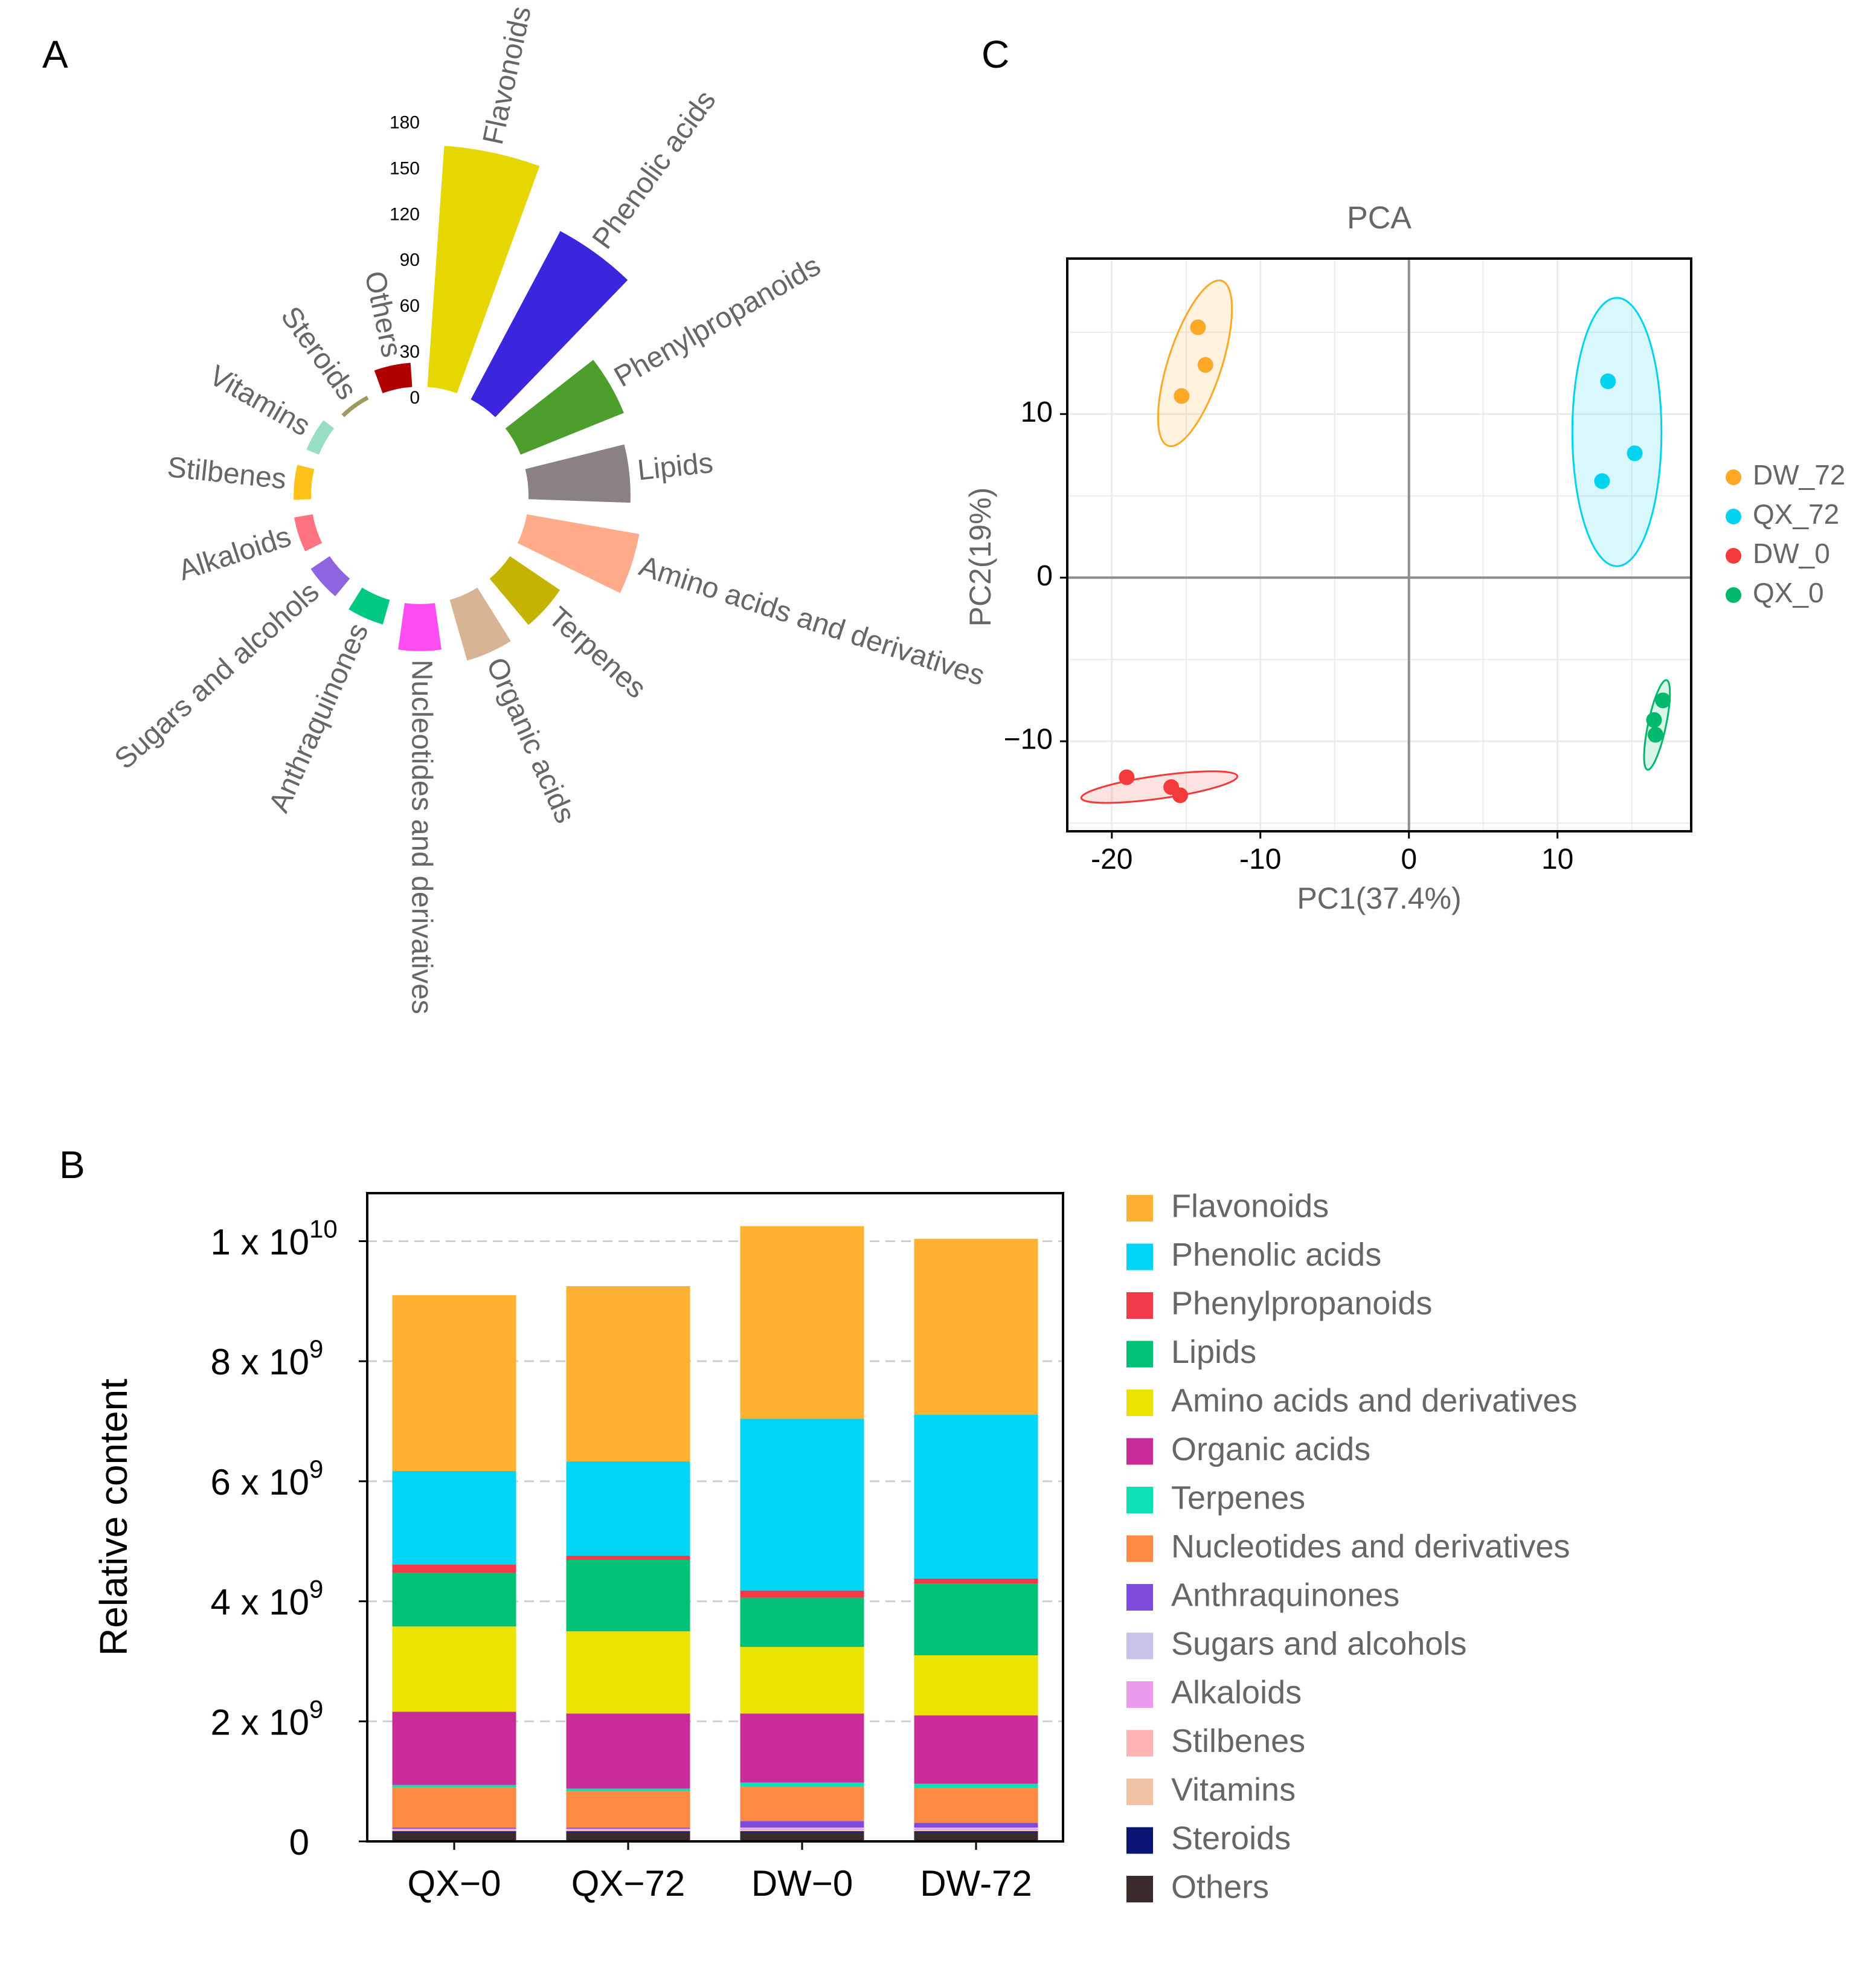  What do you see at coordinates (226, 473) in the screenshot?
I see `radial-label-stilbenes: Stilbenes` at bounding box center [226, 473].